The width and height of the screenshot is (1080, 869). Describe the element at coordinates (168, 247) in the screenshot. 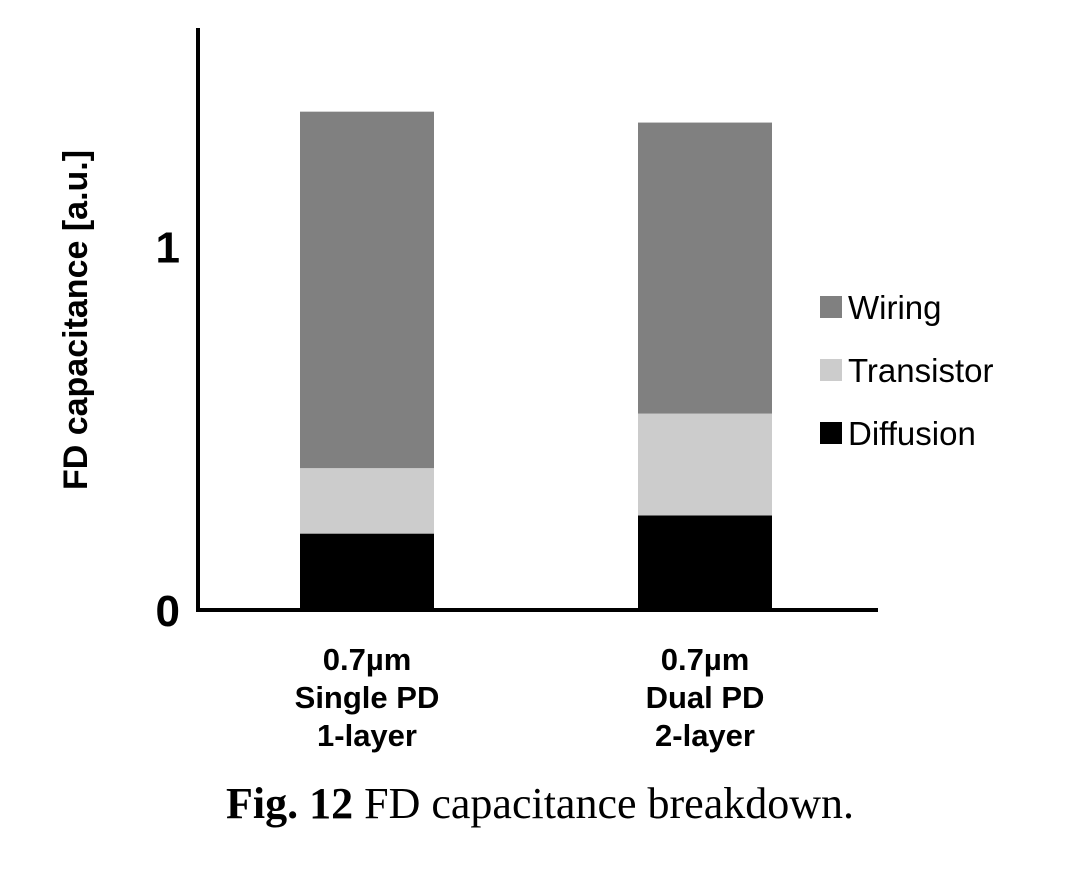

I see `y-tick-label-1: 1` at that location.